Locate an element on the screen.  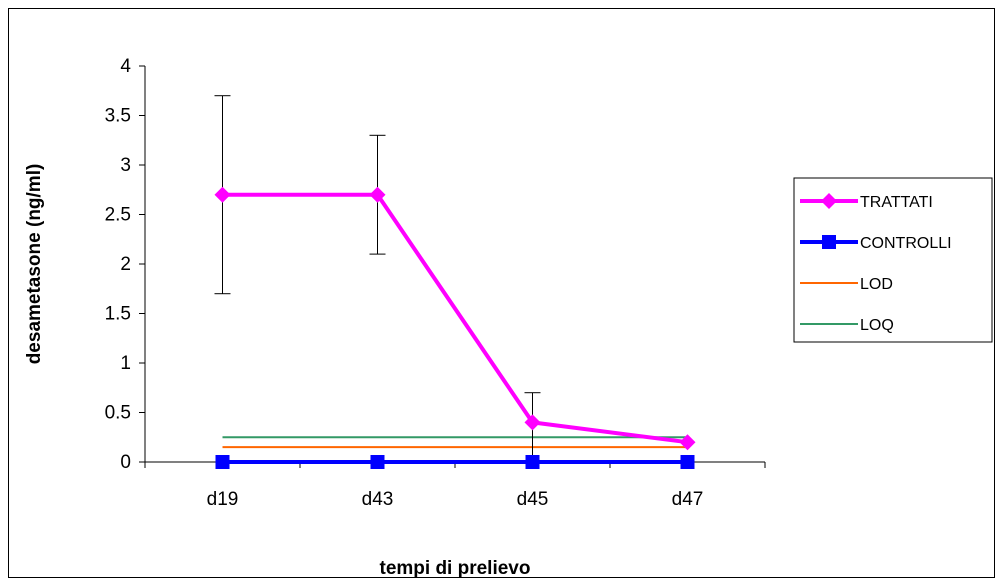
legend-marker-trattati is located at coordinates (829, 201).